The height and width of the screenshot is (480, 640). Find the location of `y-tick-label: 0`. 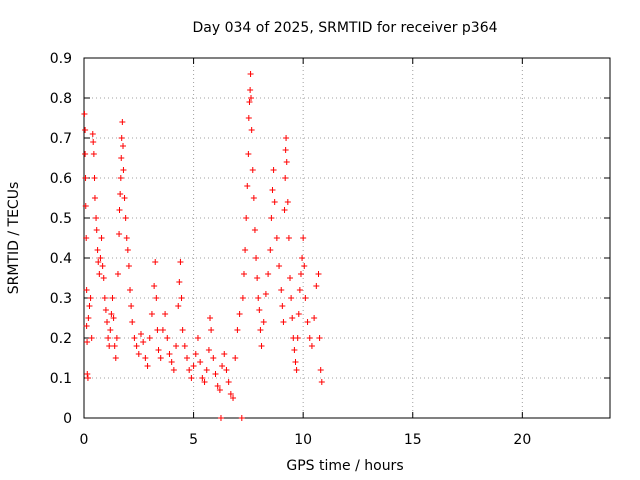

y-tick-label: 0 is located at coordinates (67, 419).